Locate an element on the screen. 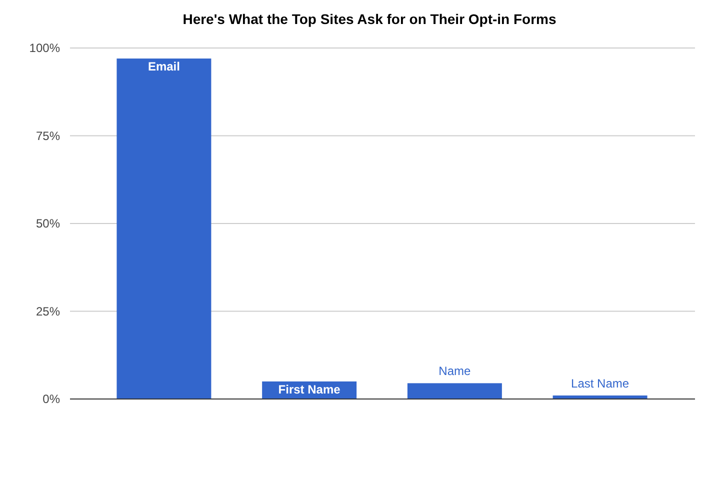 The width and height of the screenshot is (715, 478). x-tick-label: First Name is located at coordinates (309, 389).